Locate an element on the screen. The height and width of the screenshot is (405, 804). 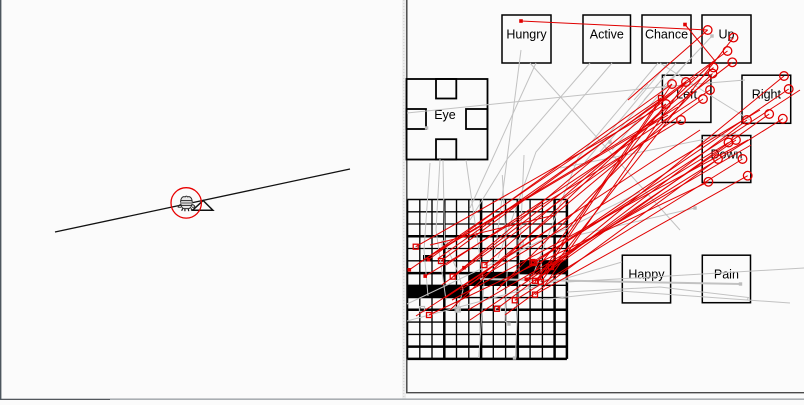
svg-text: Chance is located at coordinates (666, 34).